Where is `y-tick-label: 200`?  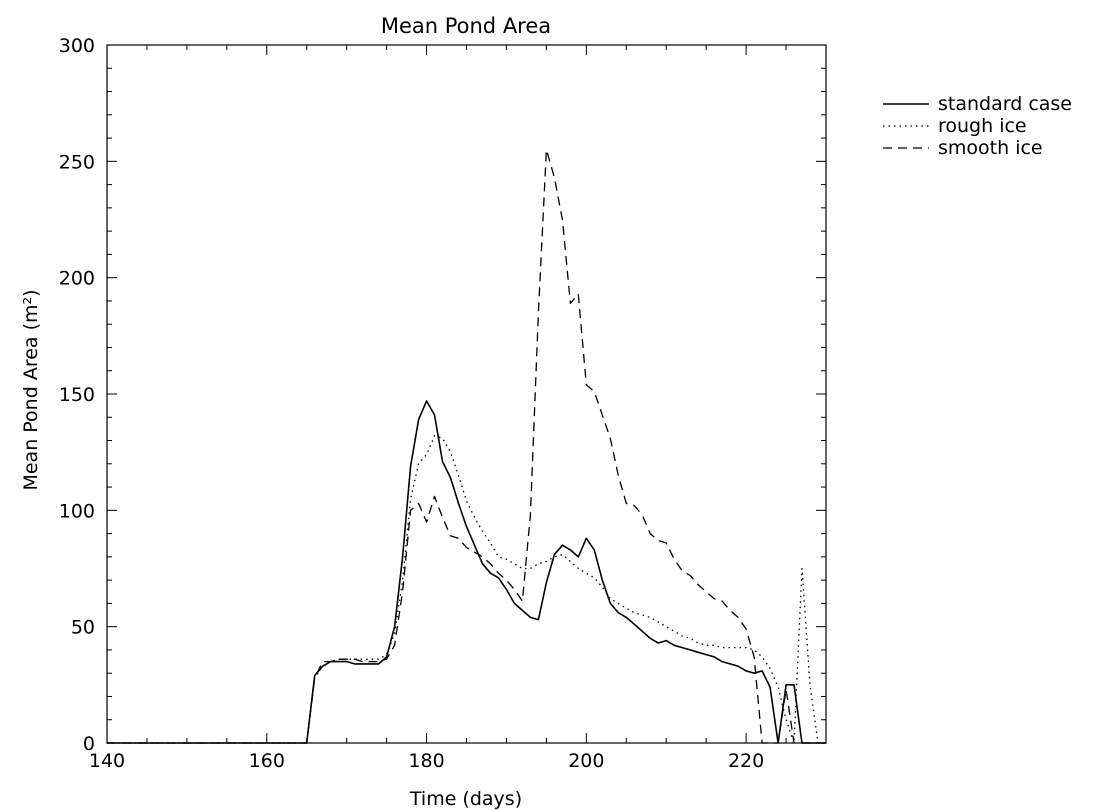 y-tick-label: 200 is located at coordinates (77, 279).